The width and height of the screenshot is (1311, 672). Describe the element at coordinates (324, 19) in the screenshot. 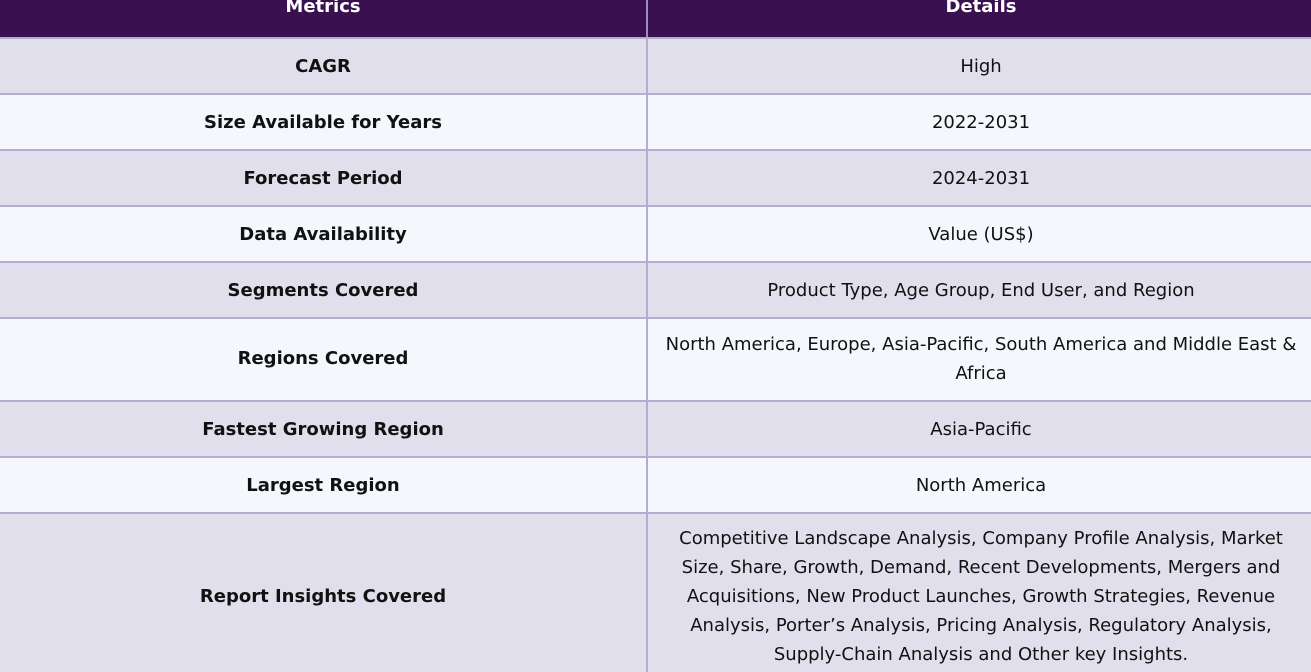

I see `header-metrics: Metrics` at that location.